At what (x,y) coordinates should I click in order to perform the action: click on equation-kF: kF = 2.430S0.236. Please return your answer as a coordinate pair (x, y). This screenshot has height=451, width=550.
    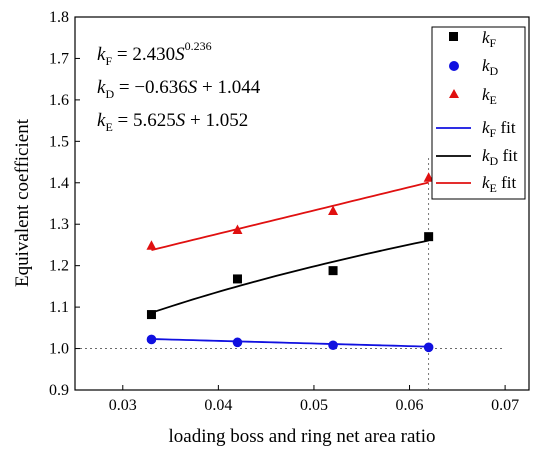
    Looking at the image, I should click on (154, 53).